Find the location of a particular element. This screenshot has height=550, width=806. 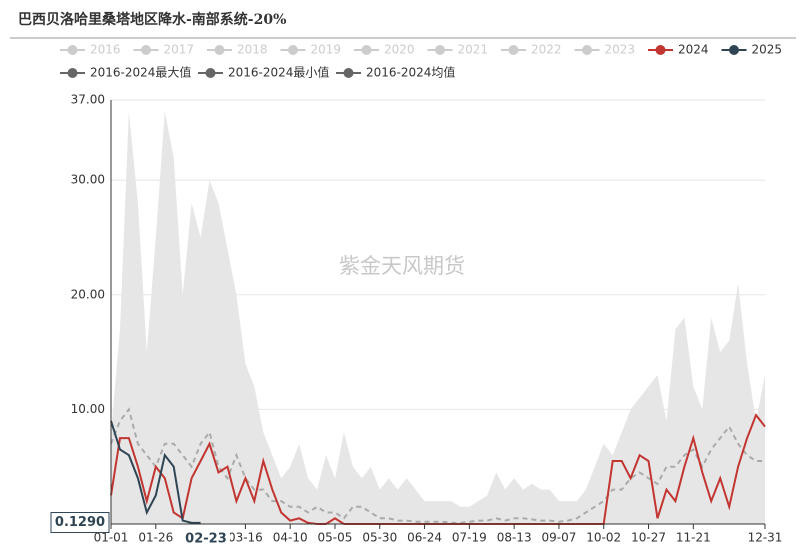

x-tick-label: 12-31 is located at coordinates (765, 538).